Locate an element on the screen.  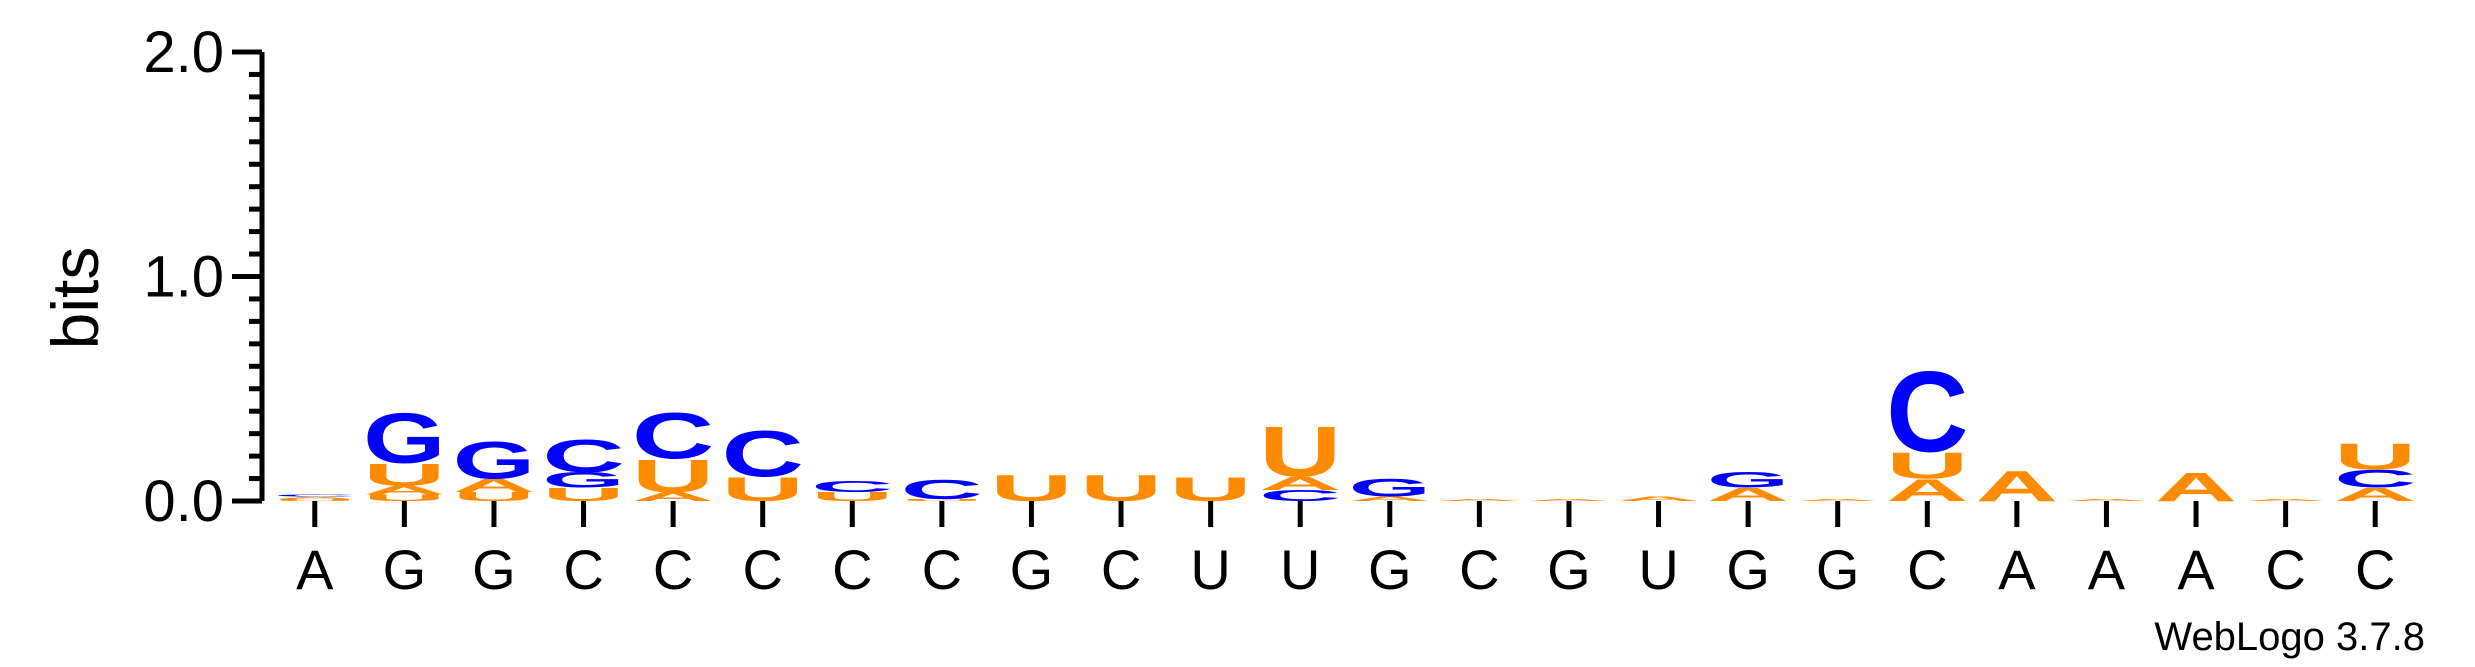
y-tick-label: 0.0 is located at coordinates (183, 501).